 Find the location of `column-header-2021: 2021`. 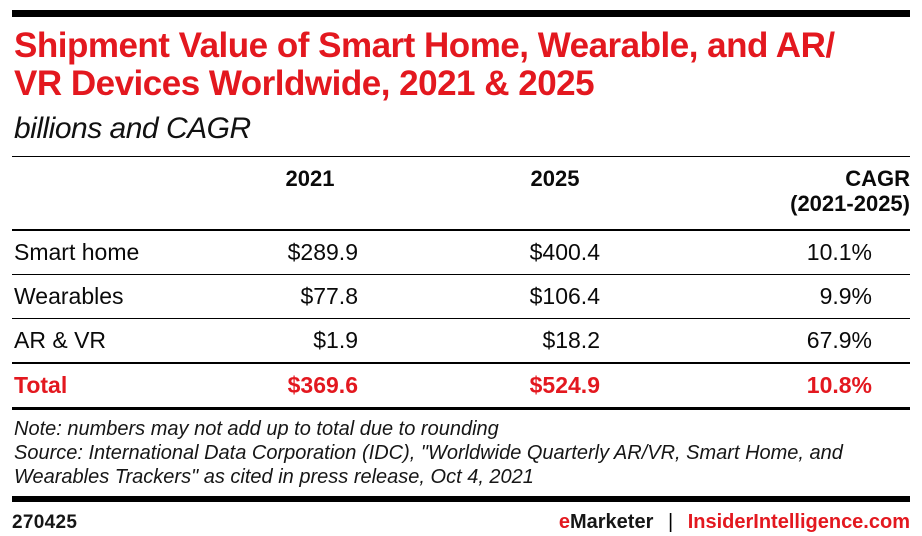

column-header-2021: 2021 is located at coordinates (310, 193).